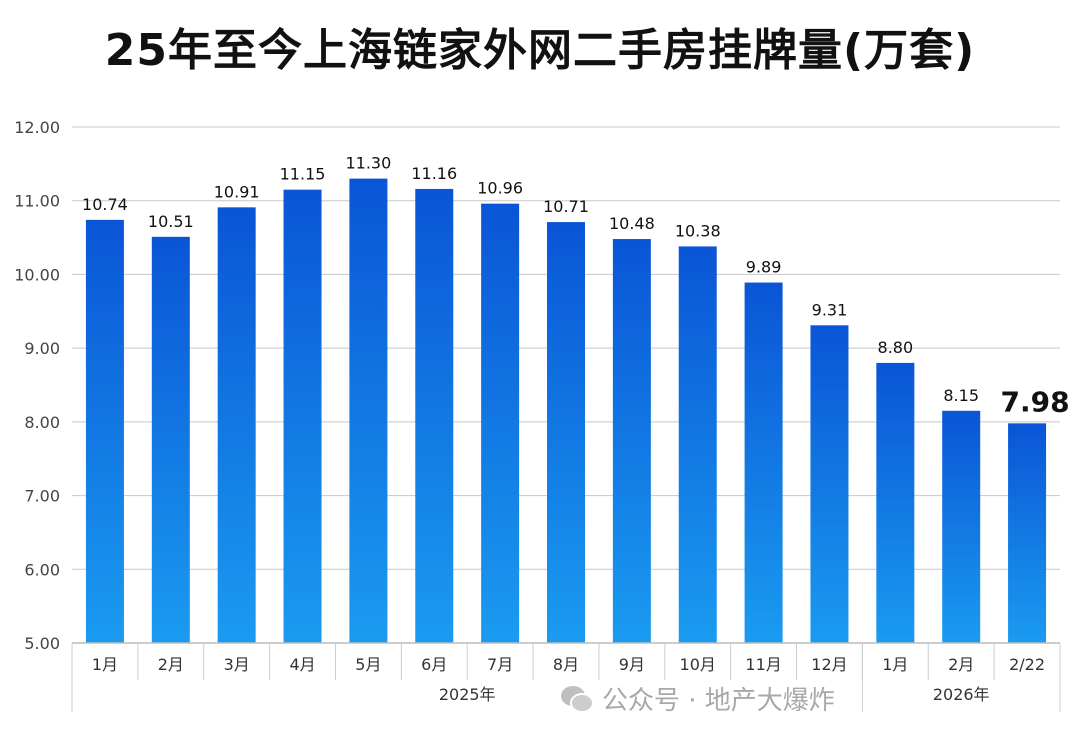 This screenshot has height=735, width=1080. What do you see at coordinates (368, 664) in the screenshot?
I see `x-tick-label: 5月` at bounding box center [368, 664].